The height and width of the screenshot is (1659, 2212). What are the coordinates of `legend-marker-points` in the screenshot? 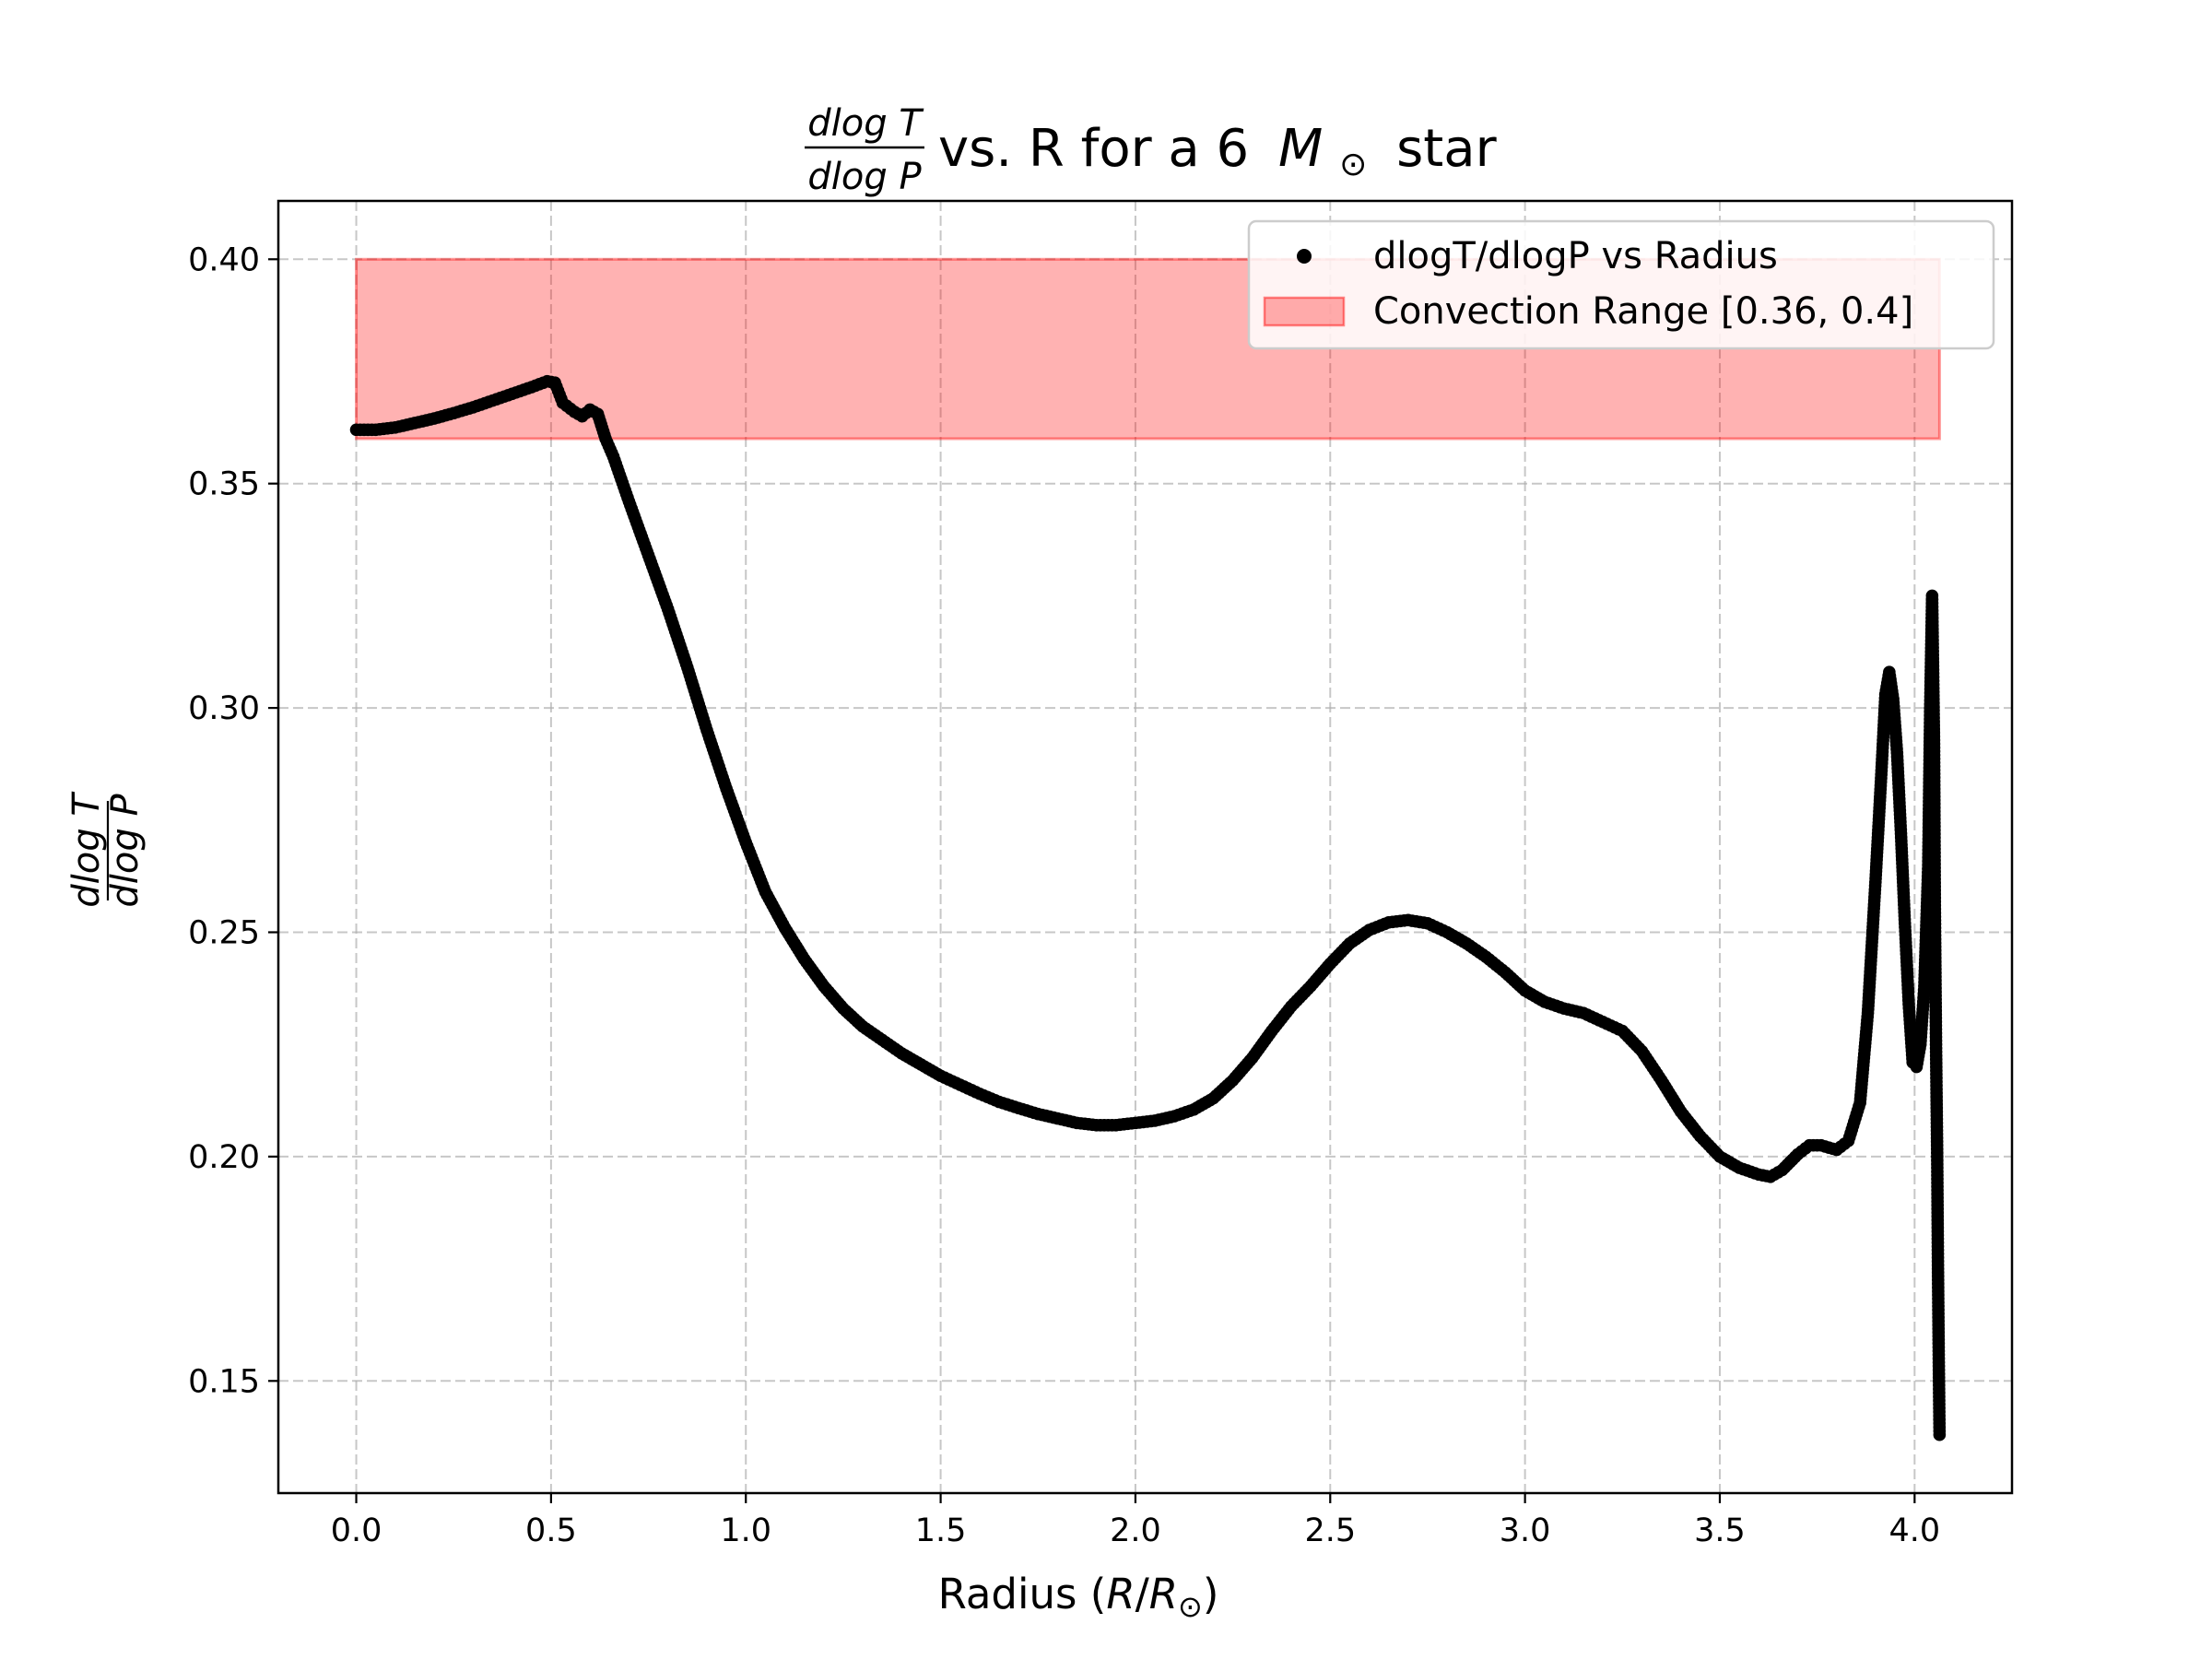 It's located at (1304, 256).